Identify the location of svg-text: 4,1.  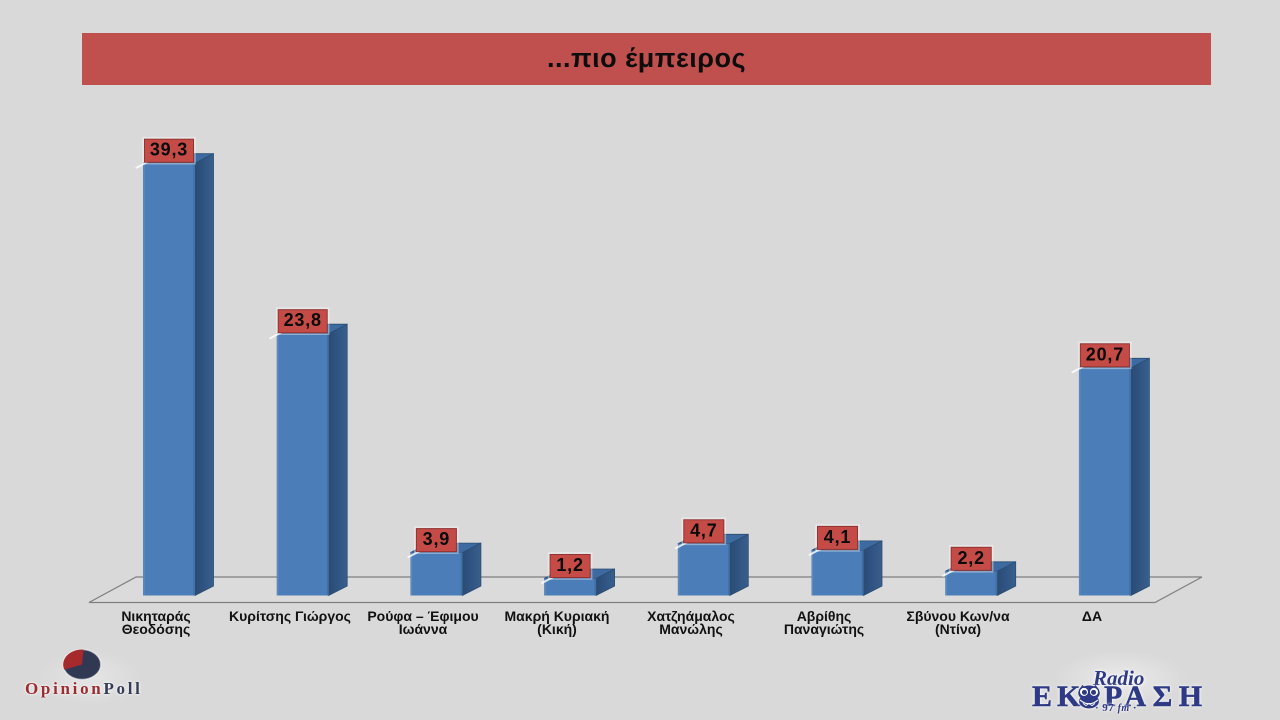
(837, 537).